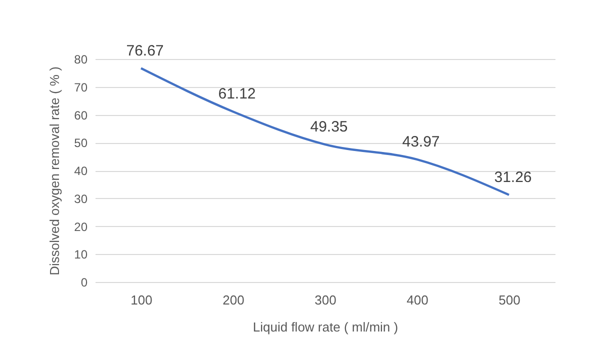 This screenshot has width=607, height=361. I want to click on x-tick-label: 500, so click(509, 300).